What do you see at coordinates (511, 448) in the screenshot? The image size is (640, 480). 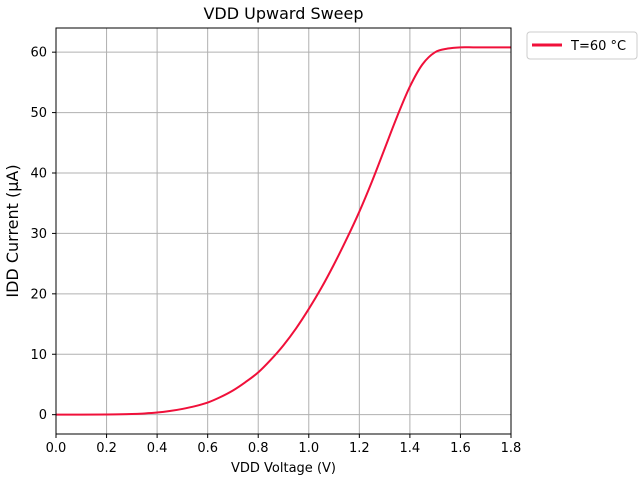 I see `x-tick-label: 1.8` at bounding box center [511, 448].